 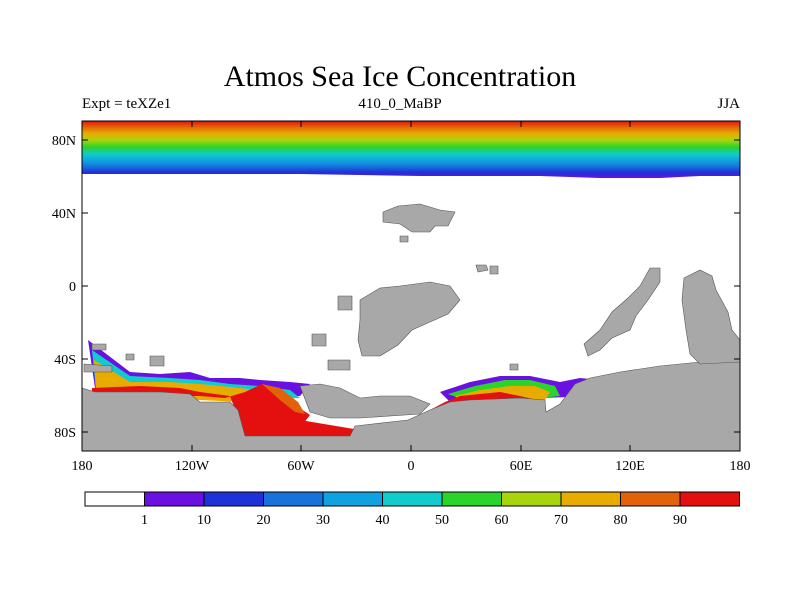 I want to click on weddell-ice-core, so click(x=277, y=409).